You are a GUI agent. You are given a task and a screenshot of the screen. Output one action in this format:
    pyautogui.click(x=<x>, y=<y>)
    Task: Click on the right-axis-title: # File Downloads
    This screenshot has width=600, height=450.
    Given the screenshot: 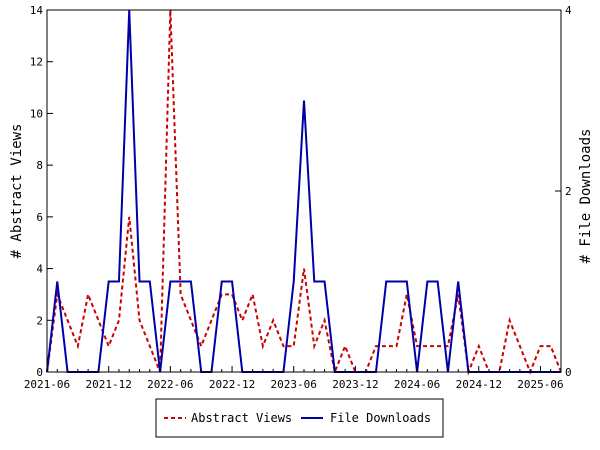 What is the action you would take?
    pyautogui.click(x=586, y=196)
    